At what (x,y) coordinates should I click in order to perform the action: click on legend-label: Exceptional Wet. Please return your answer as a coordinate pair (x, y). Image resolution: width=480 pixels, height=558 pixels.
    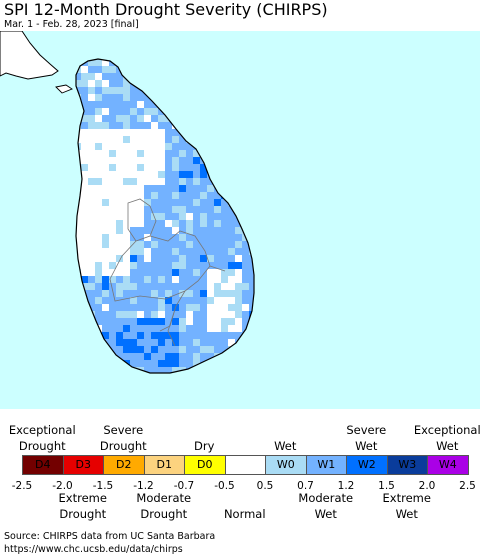
    Looking at the image, I should click on (446, 438).